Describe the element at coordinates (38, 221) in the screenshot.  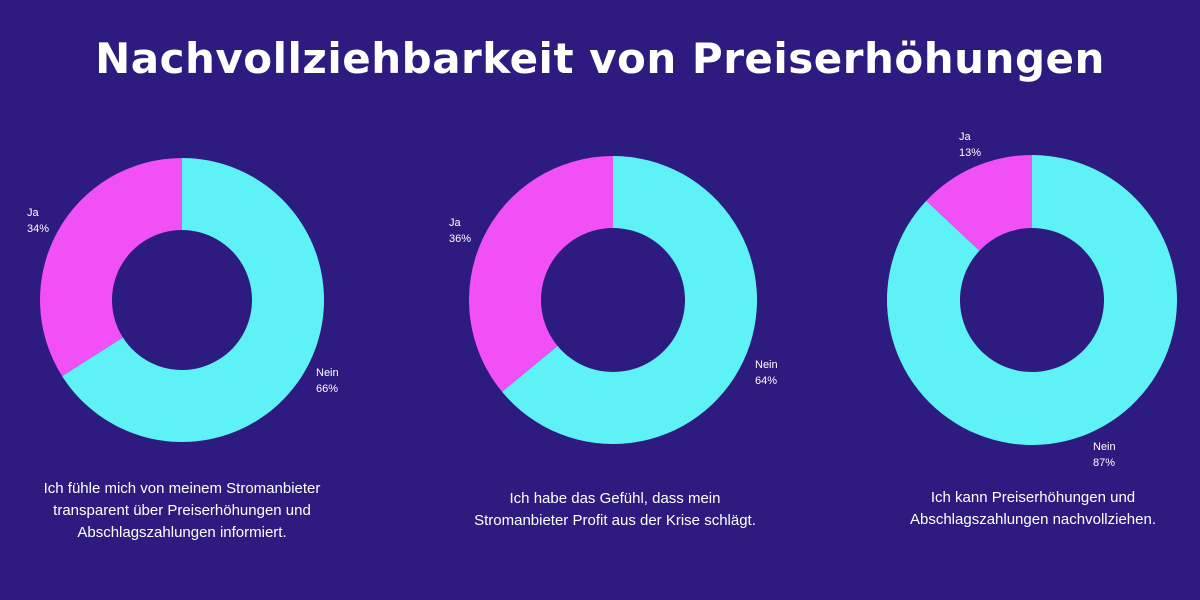
I see `label-ja-1: Ja 34%` at that location.